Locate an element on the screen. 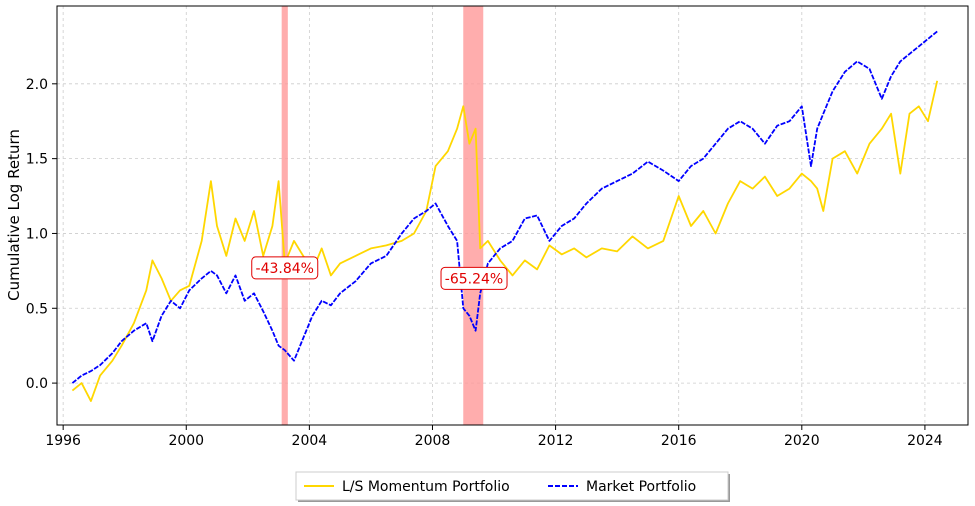 The width and height of the screenshot is (975, 506). x-tick-label: 2008 is located at coordinates (433, 441).